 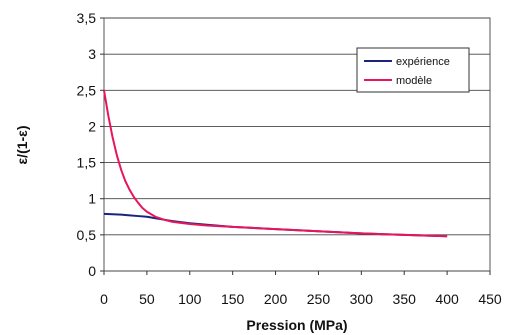 I want to click on legend-box, so click(x=413, y=70).